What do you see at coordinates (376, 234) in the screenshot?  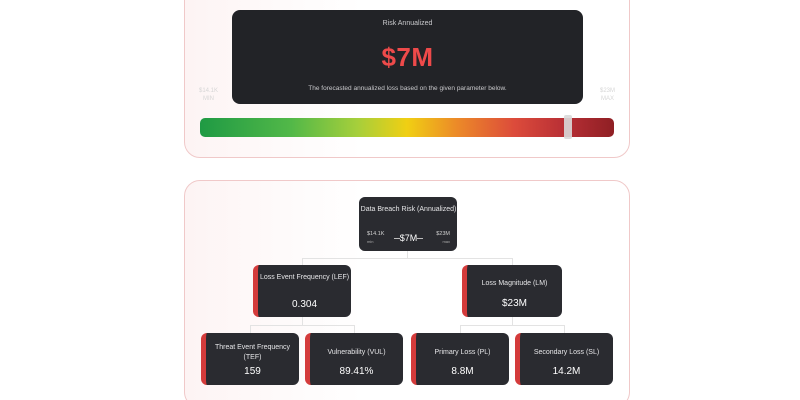 I see `root-min-value: $14.1K` at bounding box center [376, 234].